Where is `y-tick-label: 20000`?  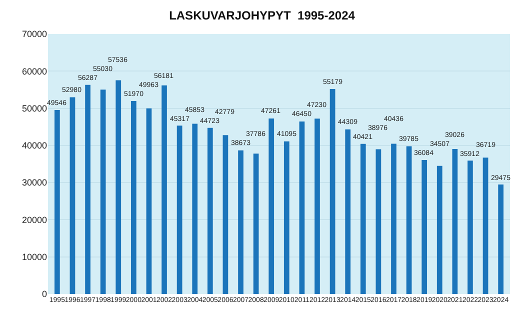 y-tick-label: 20000 is located at coordinates (34, 219).